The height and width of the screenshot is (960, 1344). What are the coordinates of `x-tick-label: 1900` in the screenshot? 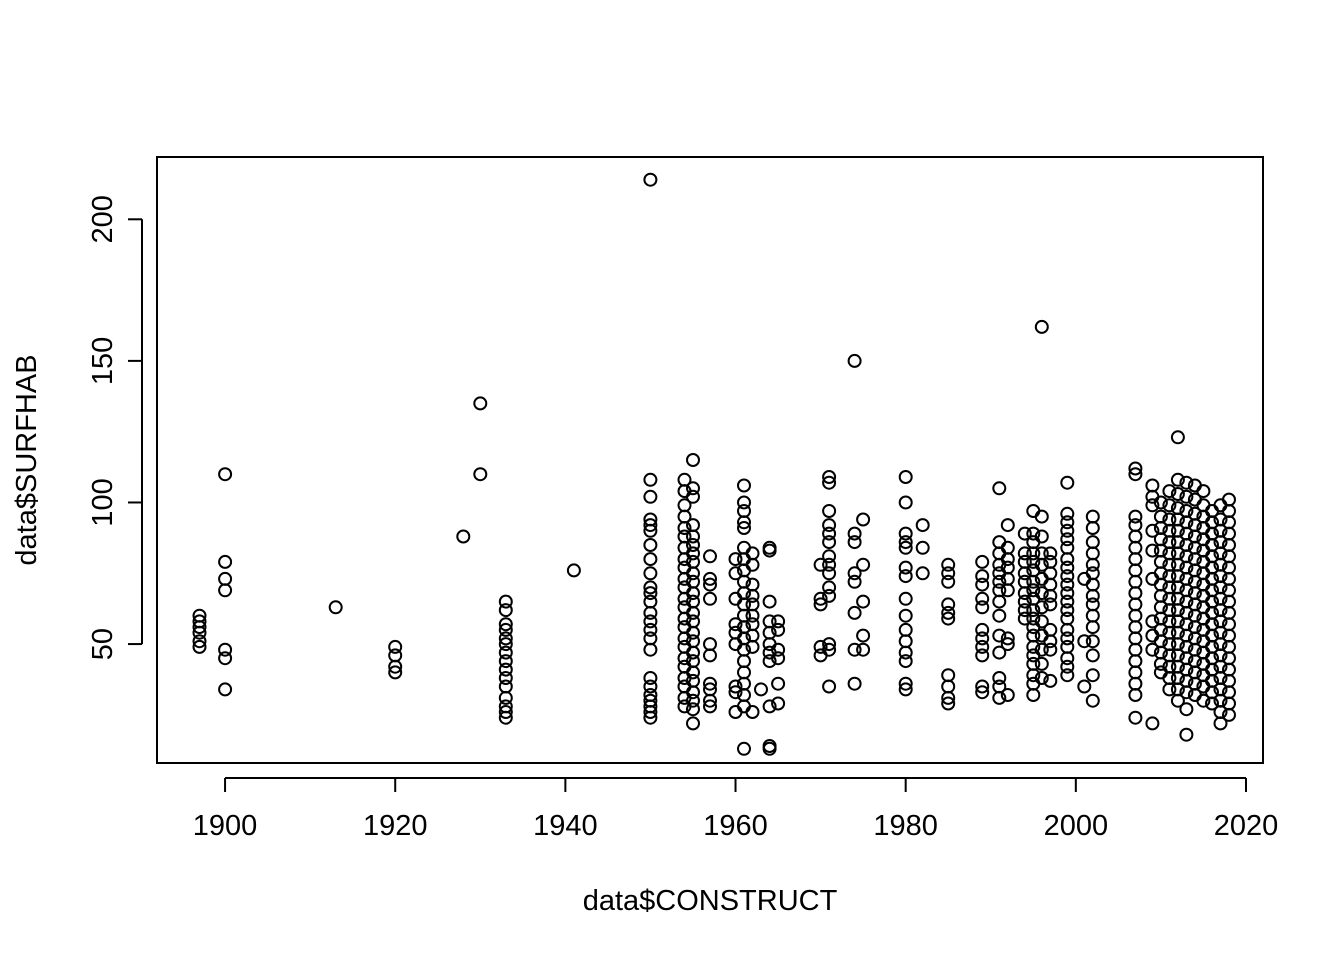 It's located at (225, 826).